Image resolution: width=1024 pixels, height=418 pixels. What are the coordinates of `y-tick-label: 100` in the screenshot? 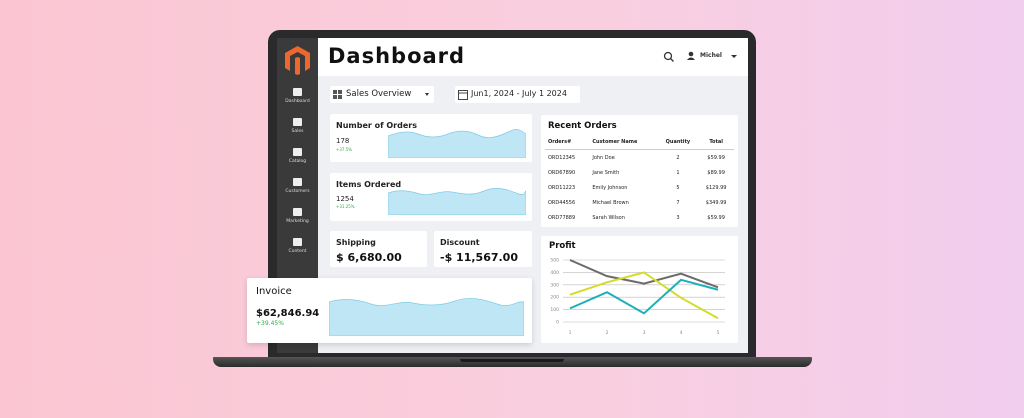 It's located at (554, 310).